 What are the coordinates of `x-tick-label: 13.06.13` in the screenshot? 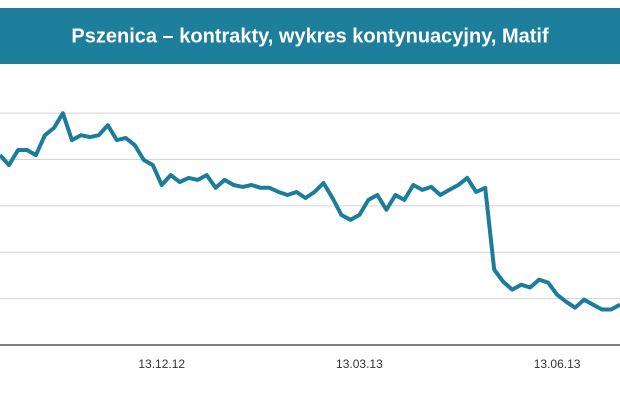 It's located at (557, 364).